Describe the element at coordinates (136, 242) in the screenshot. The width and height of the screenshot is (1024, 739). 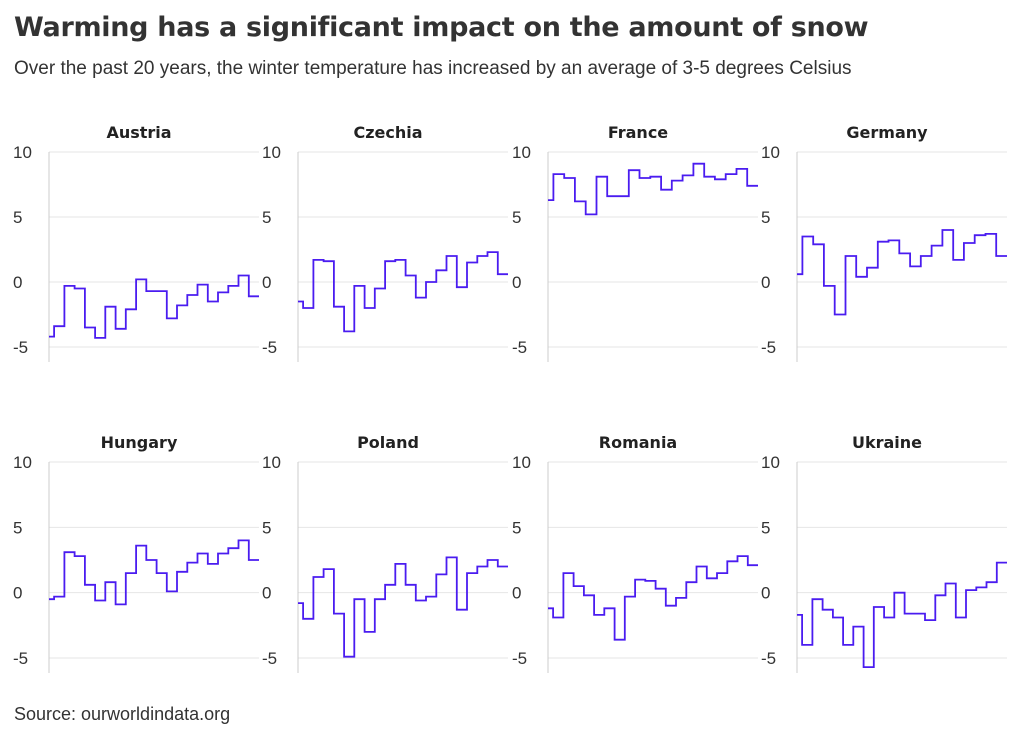
I see `panel-austria: Austria 10 5 0 -5` at that location.